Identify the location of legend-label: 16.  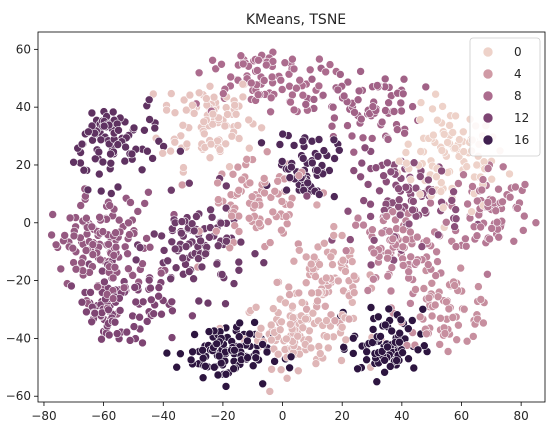
(521, 140).